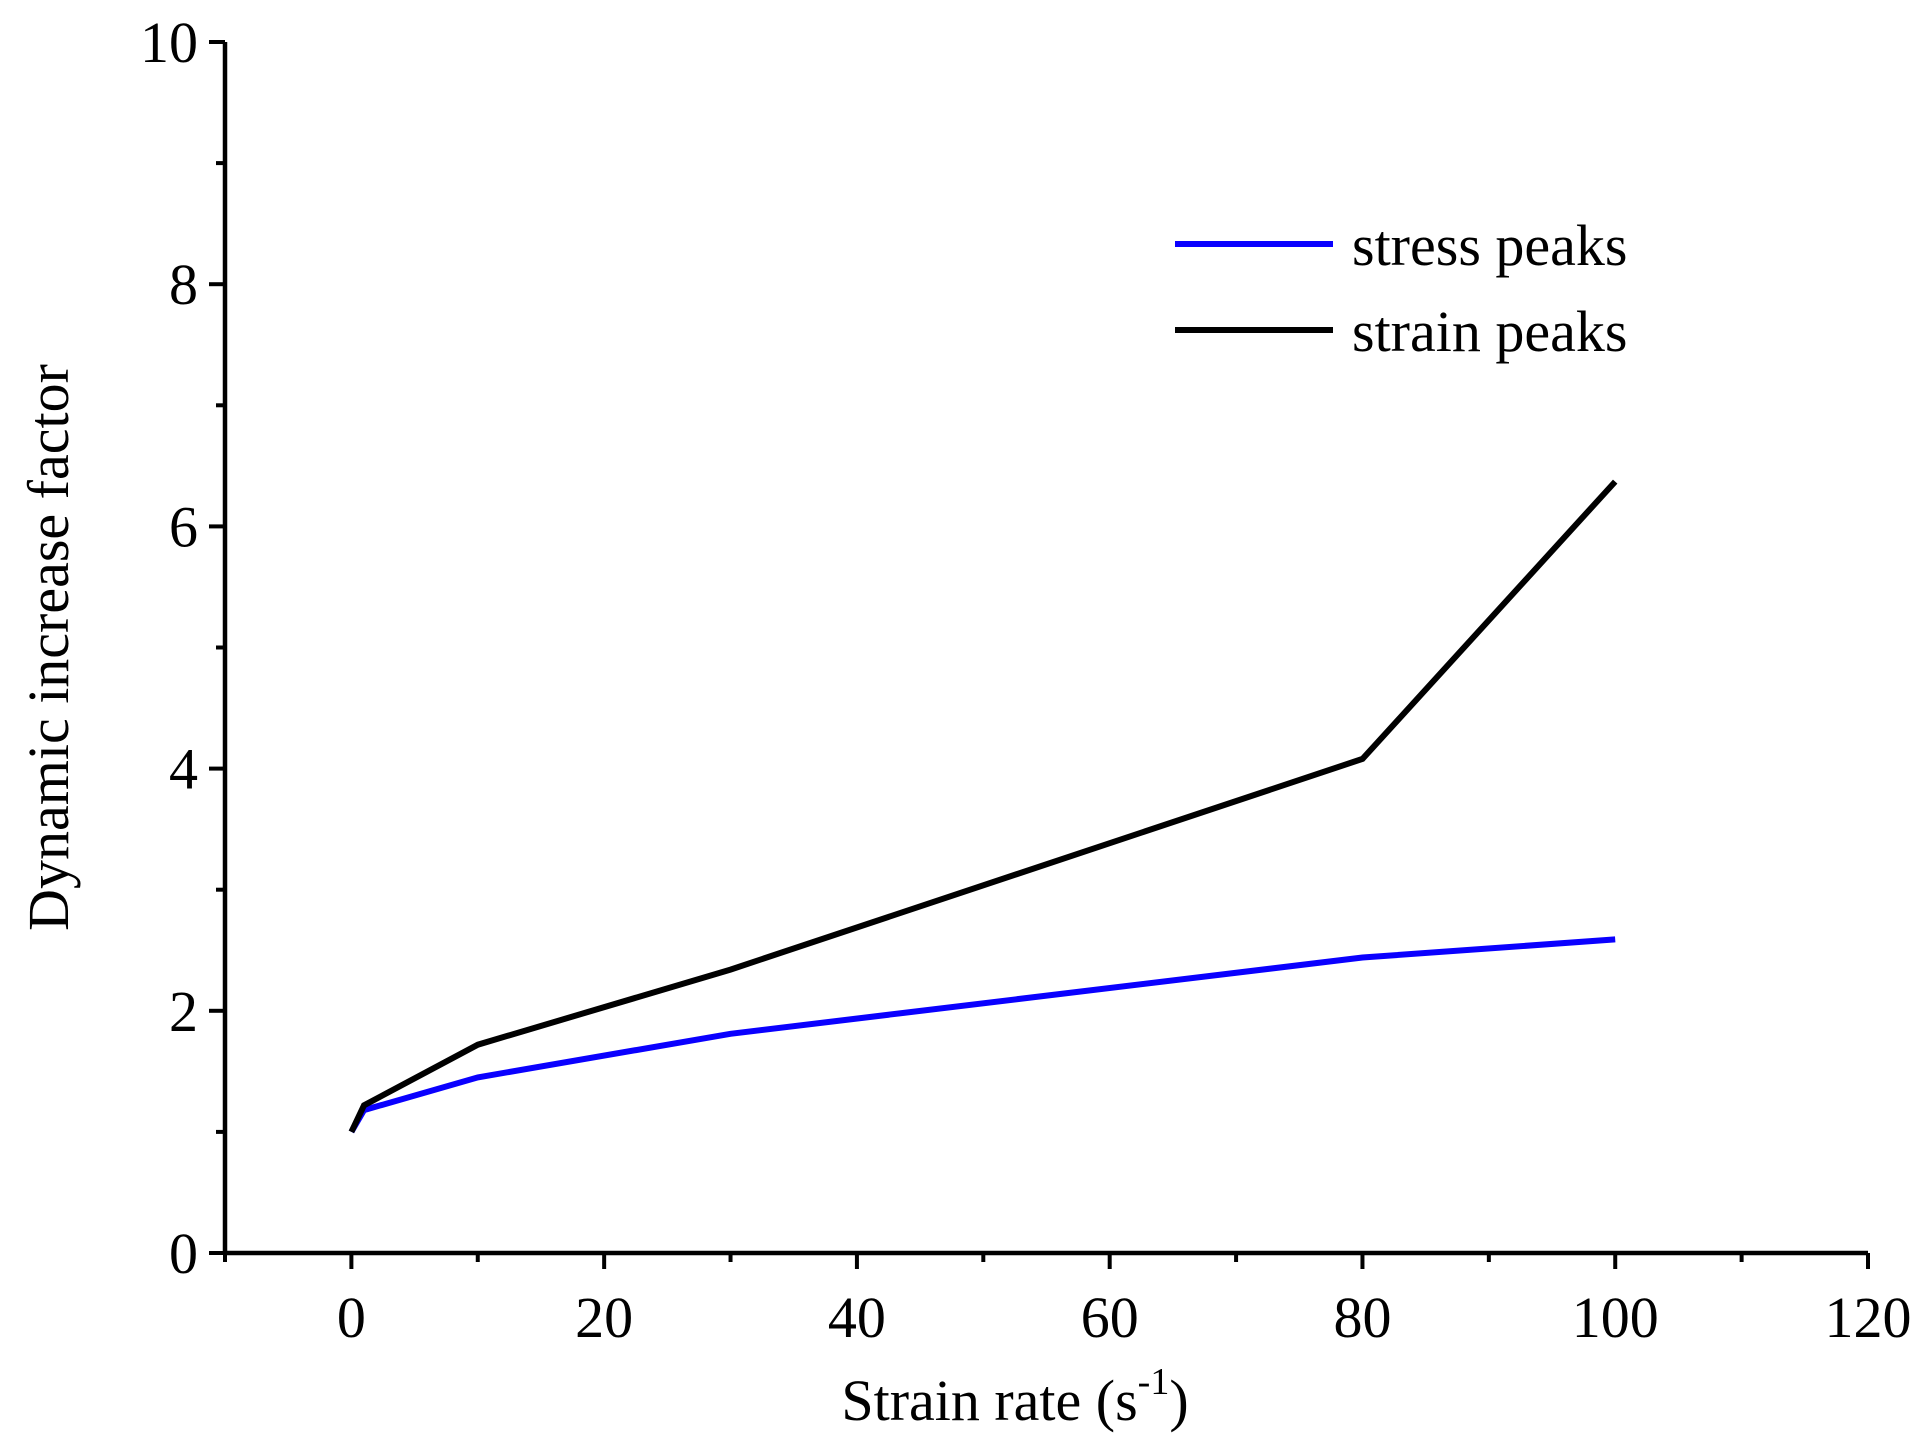  What do you see at coordinates (1868, 1317) in the screenshot?
I see `x-tick-label: 120` at bounding box center [1868, 1317].